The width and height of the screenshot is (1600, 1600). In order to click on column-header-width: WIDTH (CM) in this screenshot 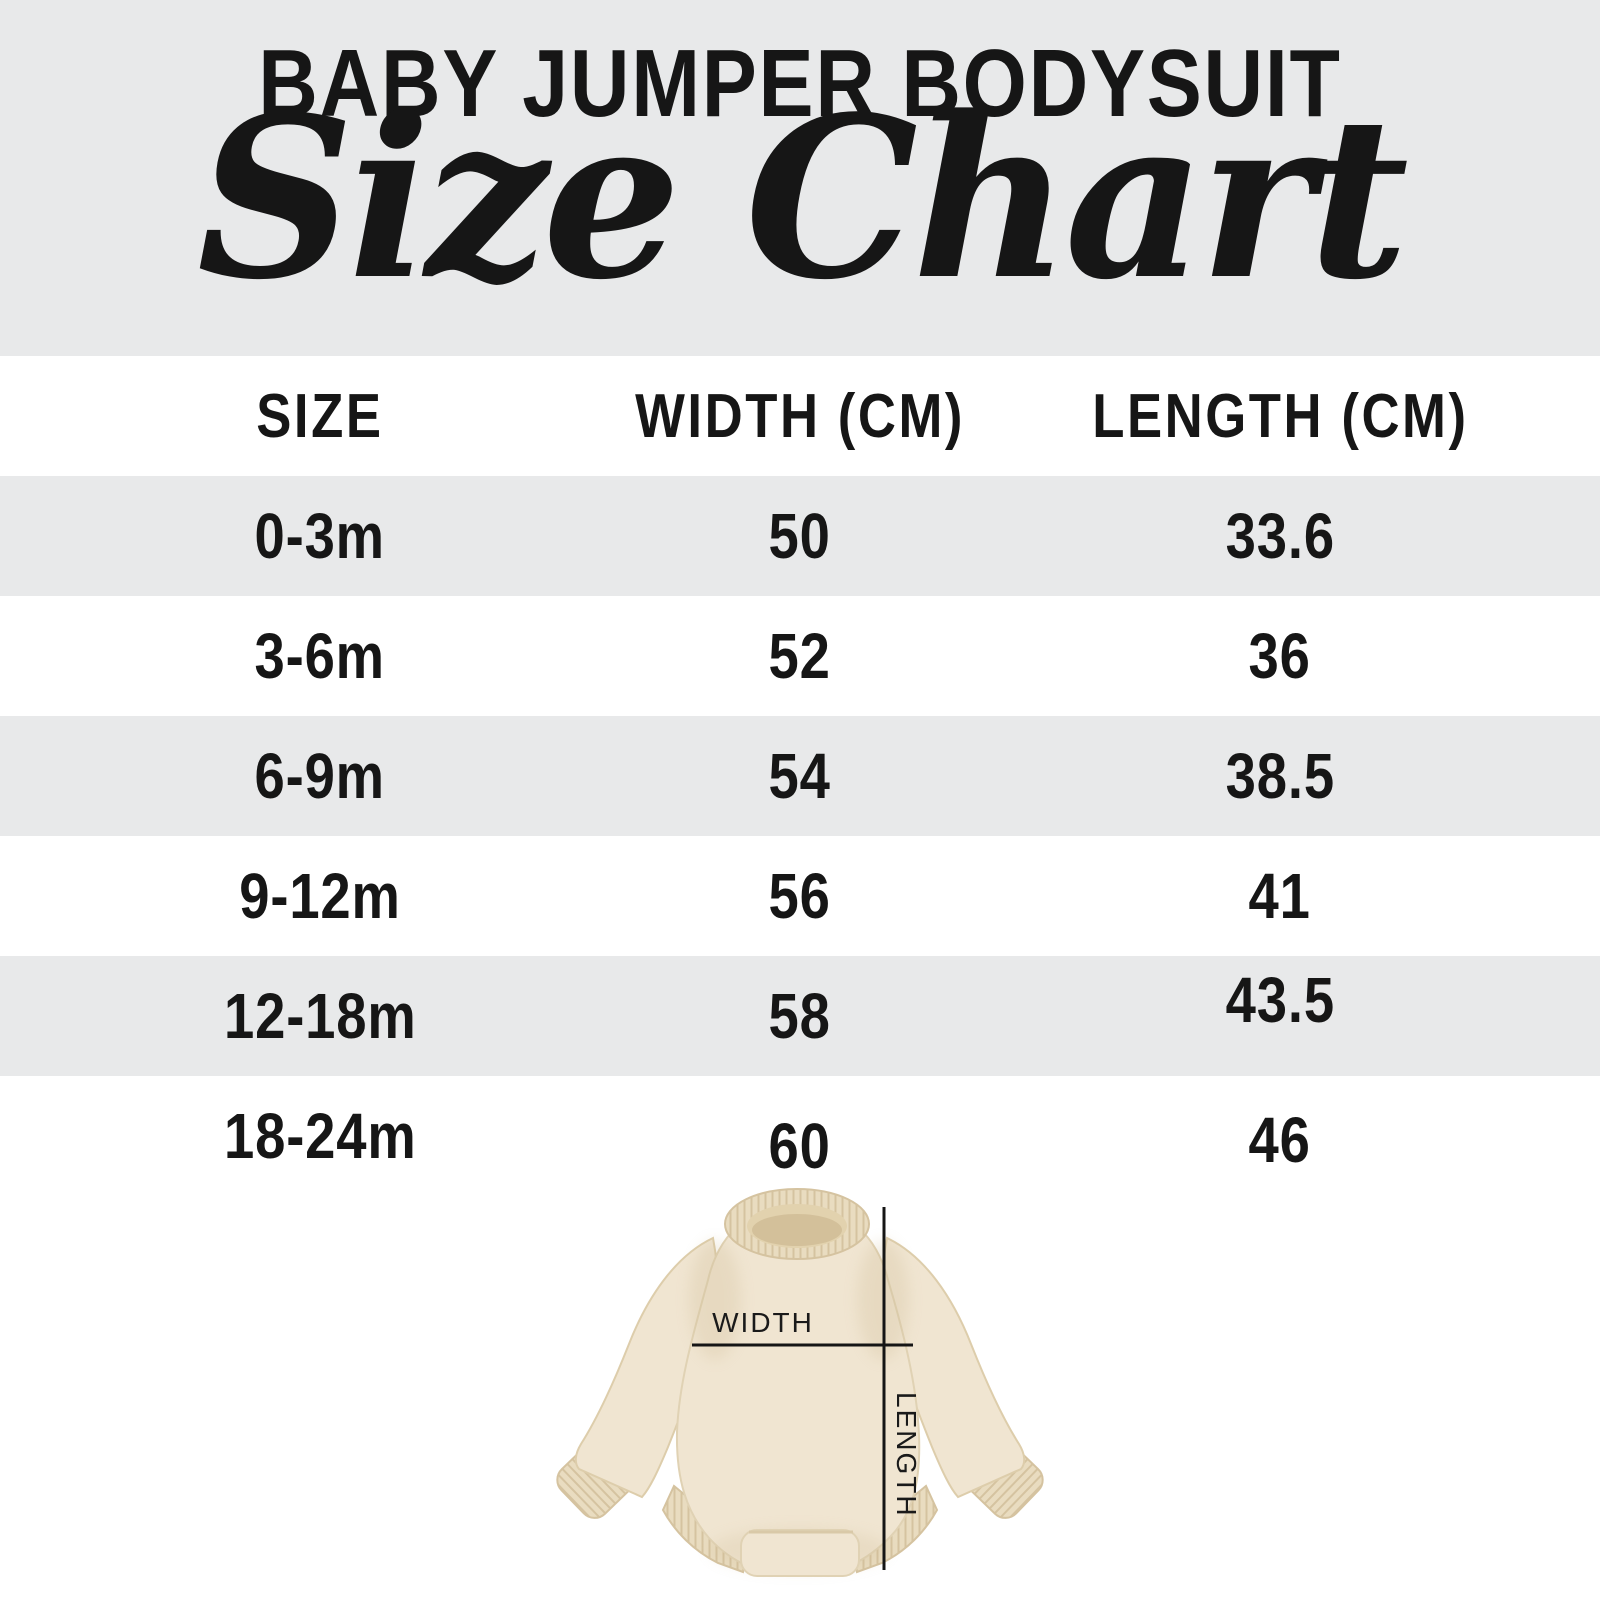, I will do `click(800, 416)`.